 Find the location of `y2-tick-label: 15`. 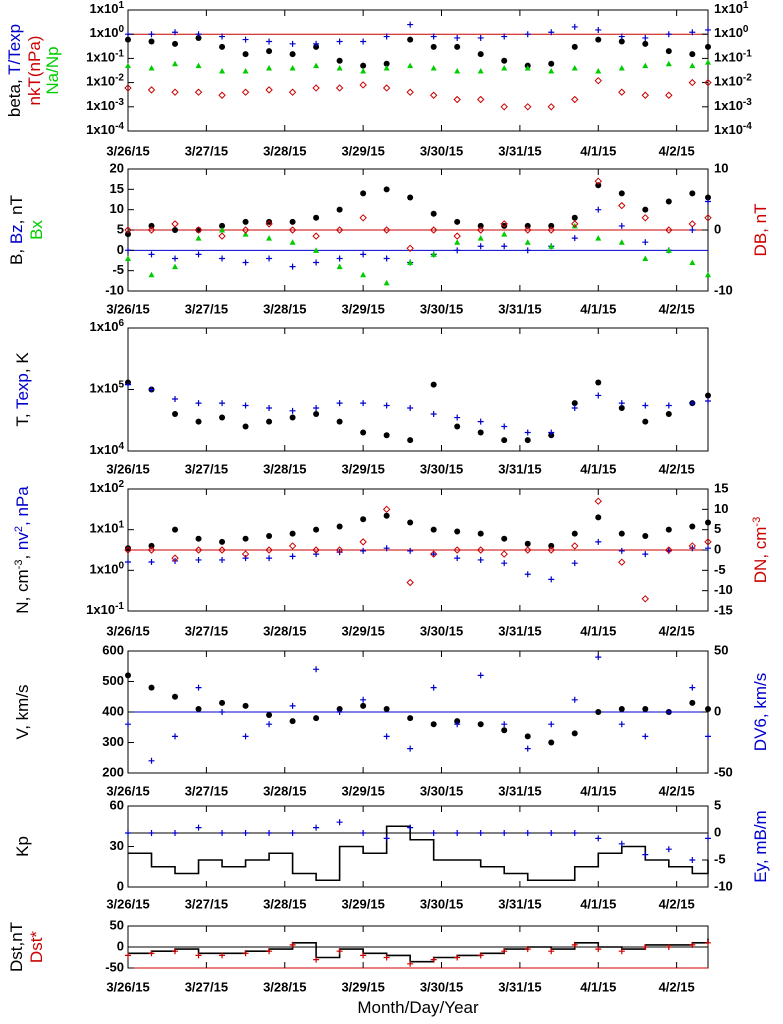

y2-tick-label: 15 is located at coordinates (721, 487).